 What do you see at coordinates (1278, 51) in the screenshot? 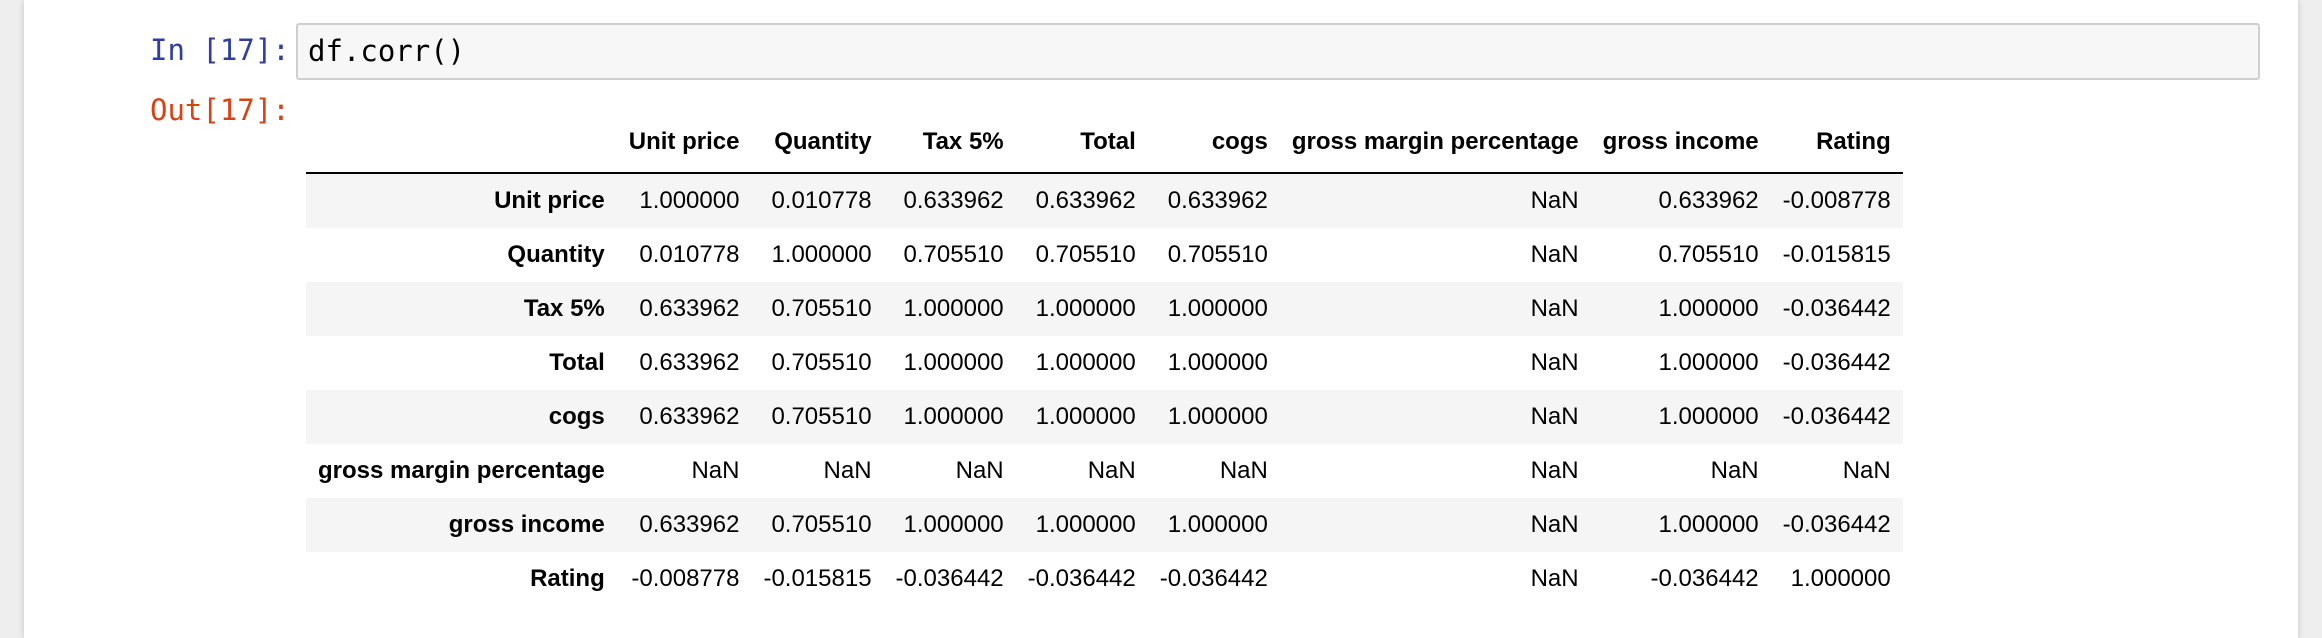
I see `code-input-area: df.corr()` at bounding box center [1278, 51].